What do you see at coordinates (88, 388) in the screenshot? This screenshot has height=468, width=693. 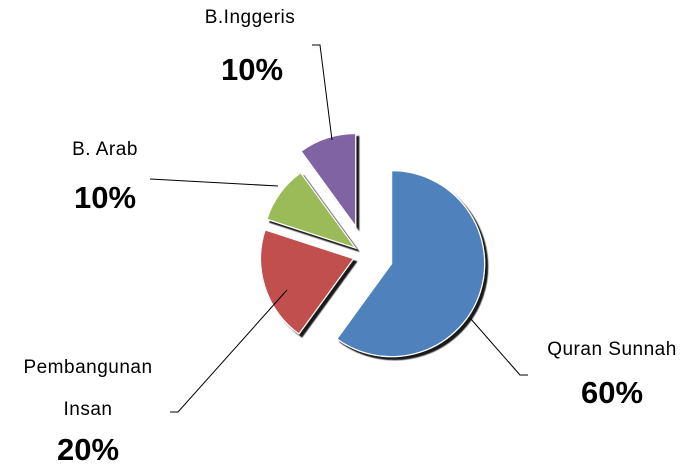 I see `slice-label: Pembangunan Insan` at bounding box center [88, 388].